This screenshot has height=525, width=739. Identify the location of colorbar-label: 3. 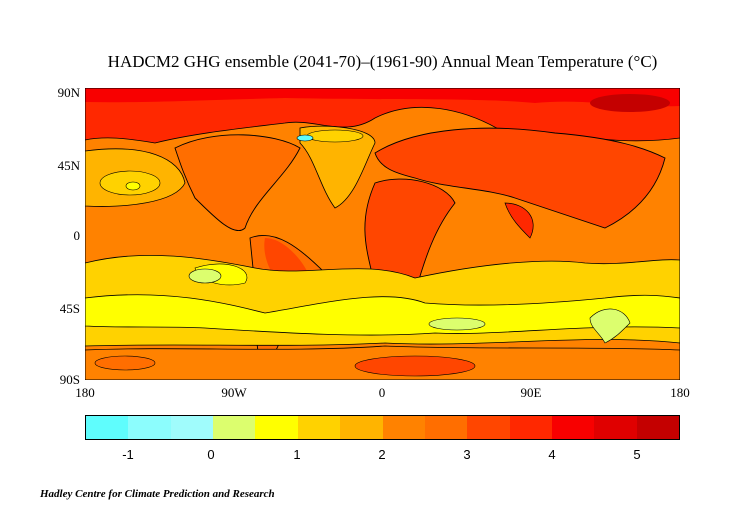
(467, 454).